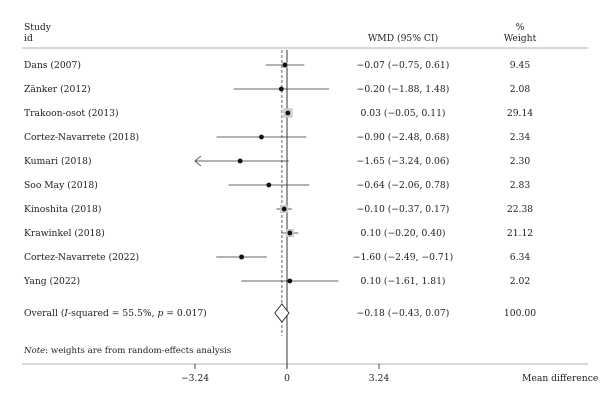  Describe the element at coordinates (520, 137) in the screenshot. I see `weight-value: 2.34` at that location.